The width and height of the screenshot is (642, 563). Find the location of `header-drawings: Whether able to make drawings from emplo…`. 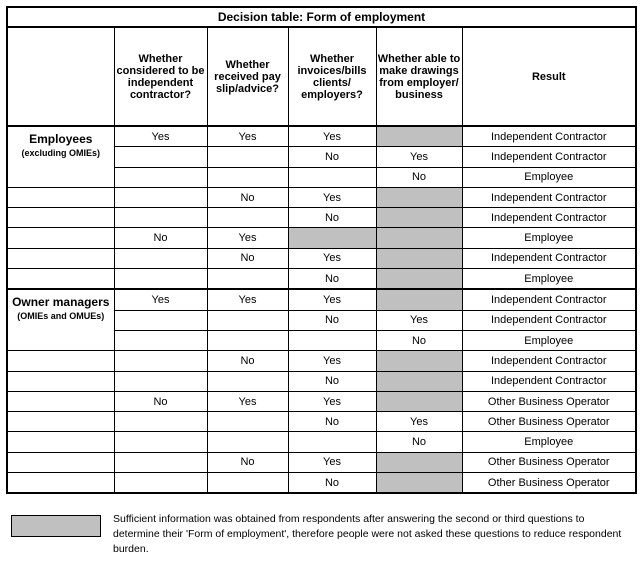

header-drawings: Whether able to make drawings from emplo… is located at coordinates (419, 76).